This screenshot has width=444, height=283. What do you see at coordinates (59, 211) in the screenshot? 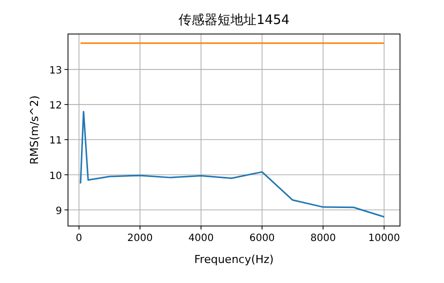
I see `y-tick-label: 9` at bounding box center [59, 211].